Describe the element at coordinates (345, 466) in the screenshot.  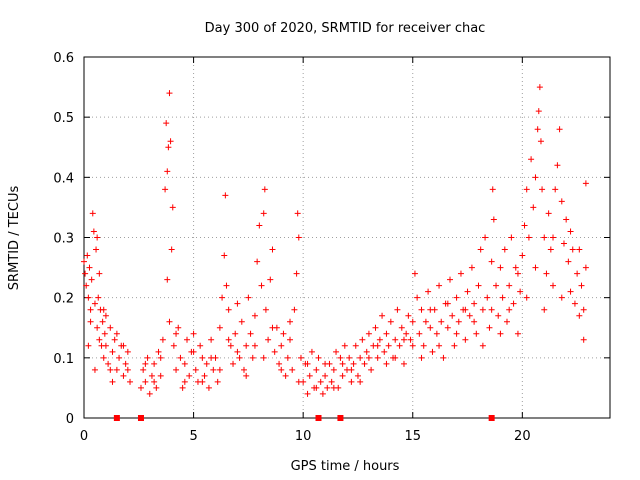
I see `x-axis-label: GPS time / hours` at that location.